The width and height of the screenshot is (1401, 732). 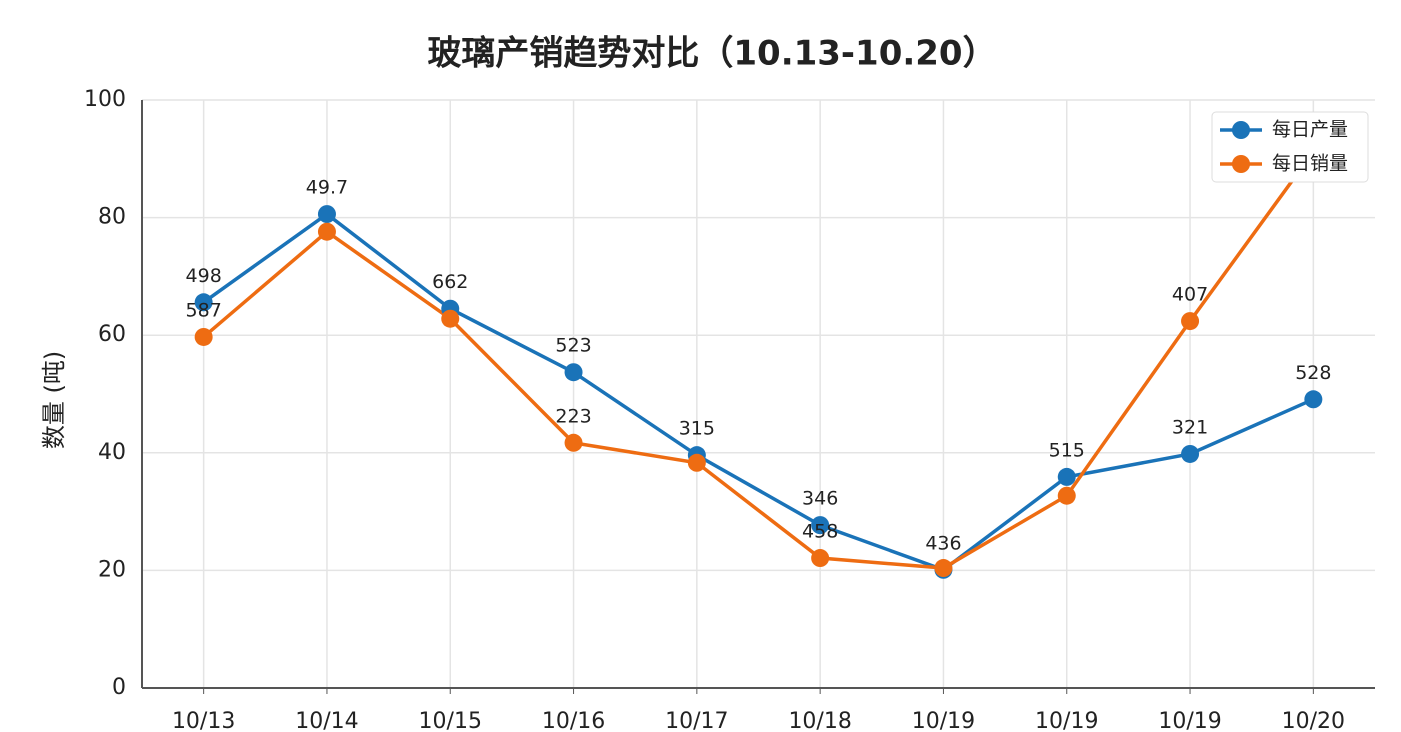 I want to click on data-label: 315, so click(x=697, y=429).